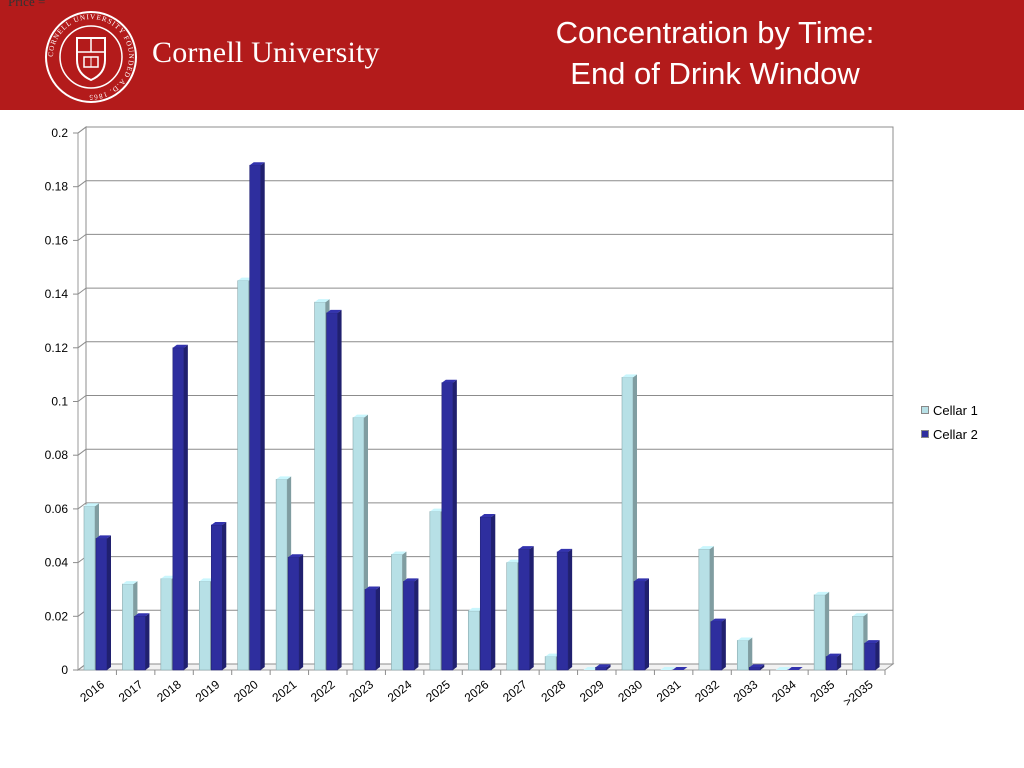  What do you see at coordinates (266, 52) in the screenshot?
I see `brand-wordmark: Cornell University` at bounding box center [266, 52].